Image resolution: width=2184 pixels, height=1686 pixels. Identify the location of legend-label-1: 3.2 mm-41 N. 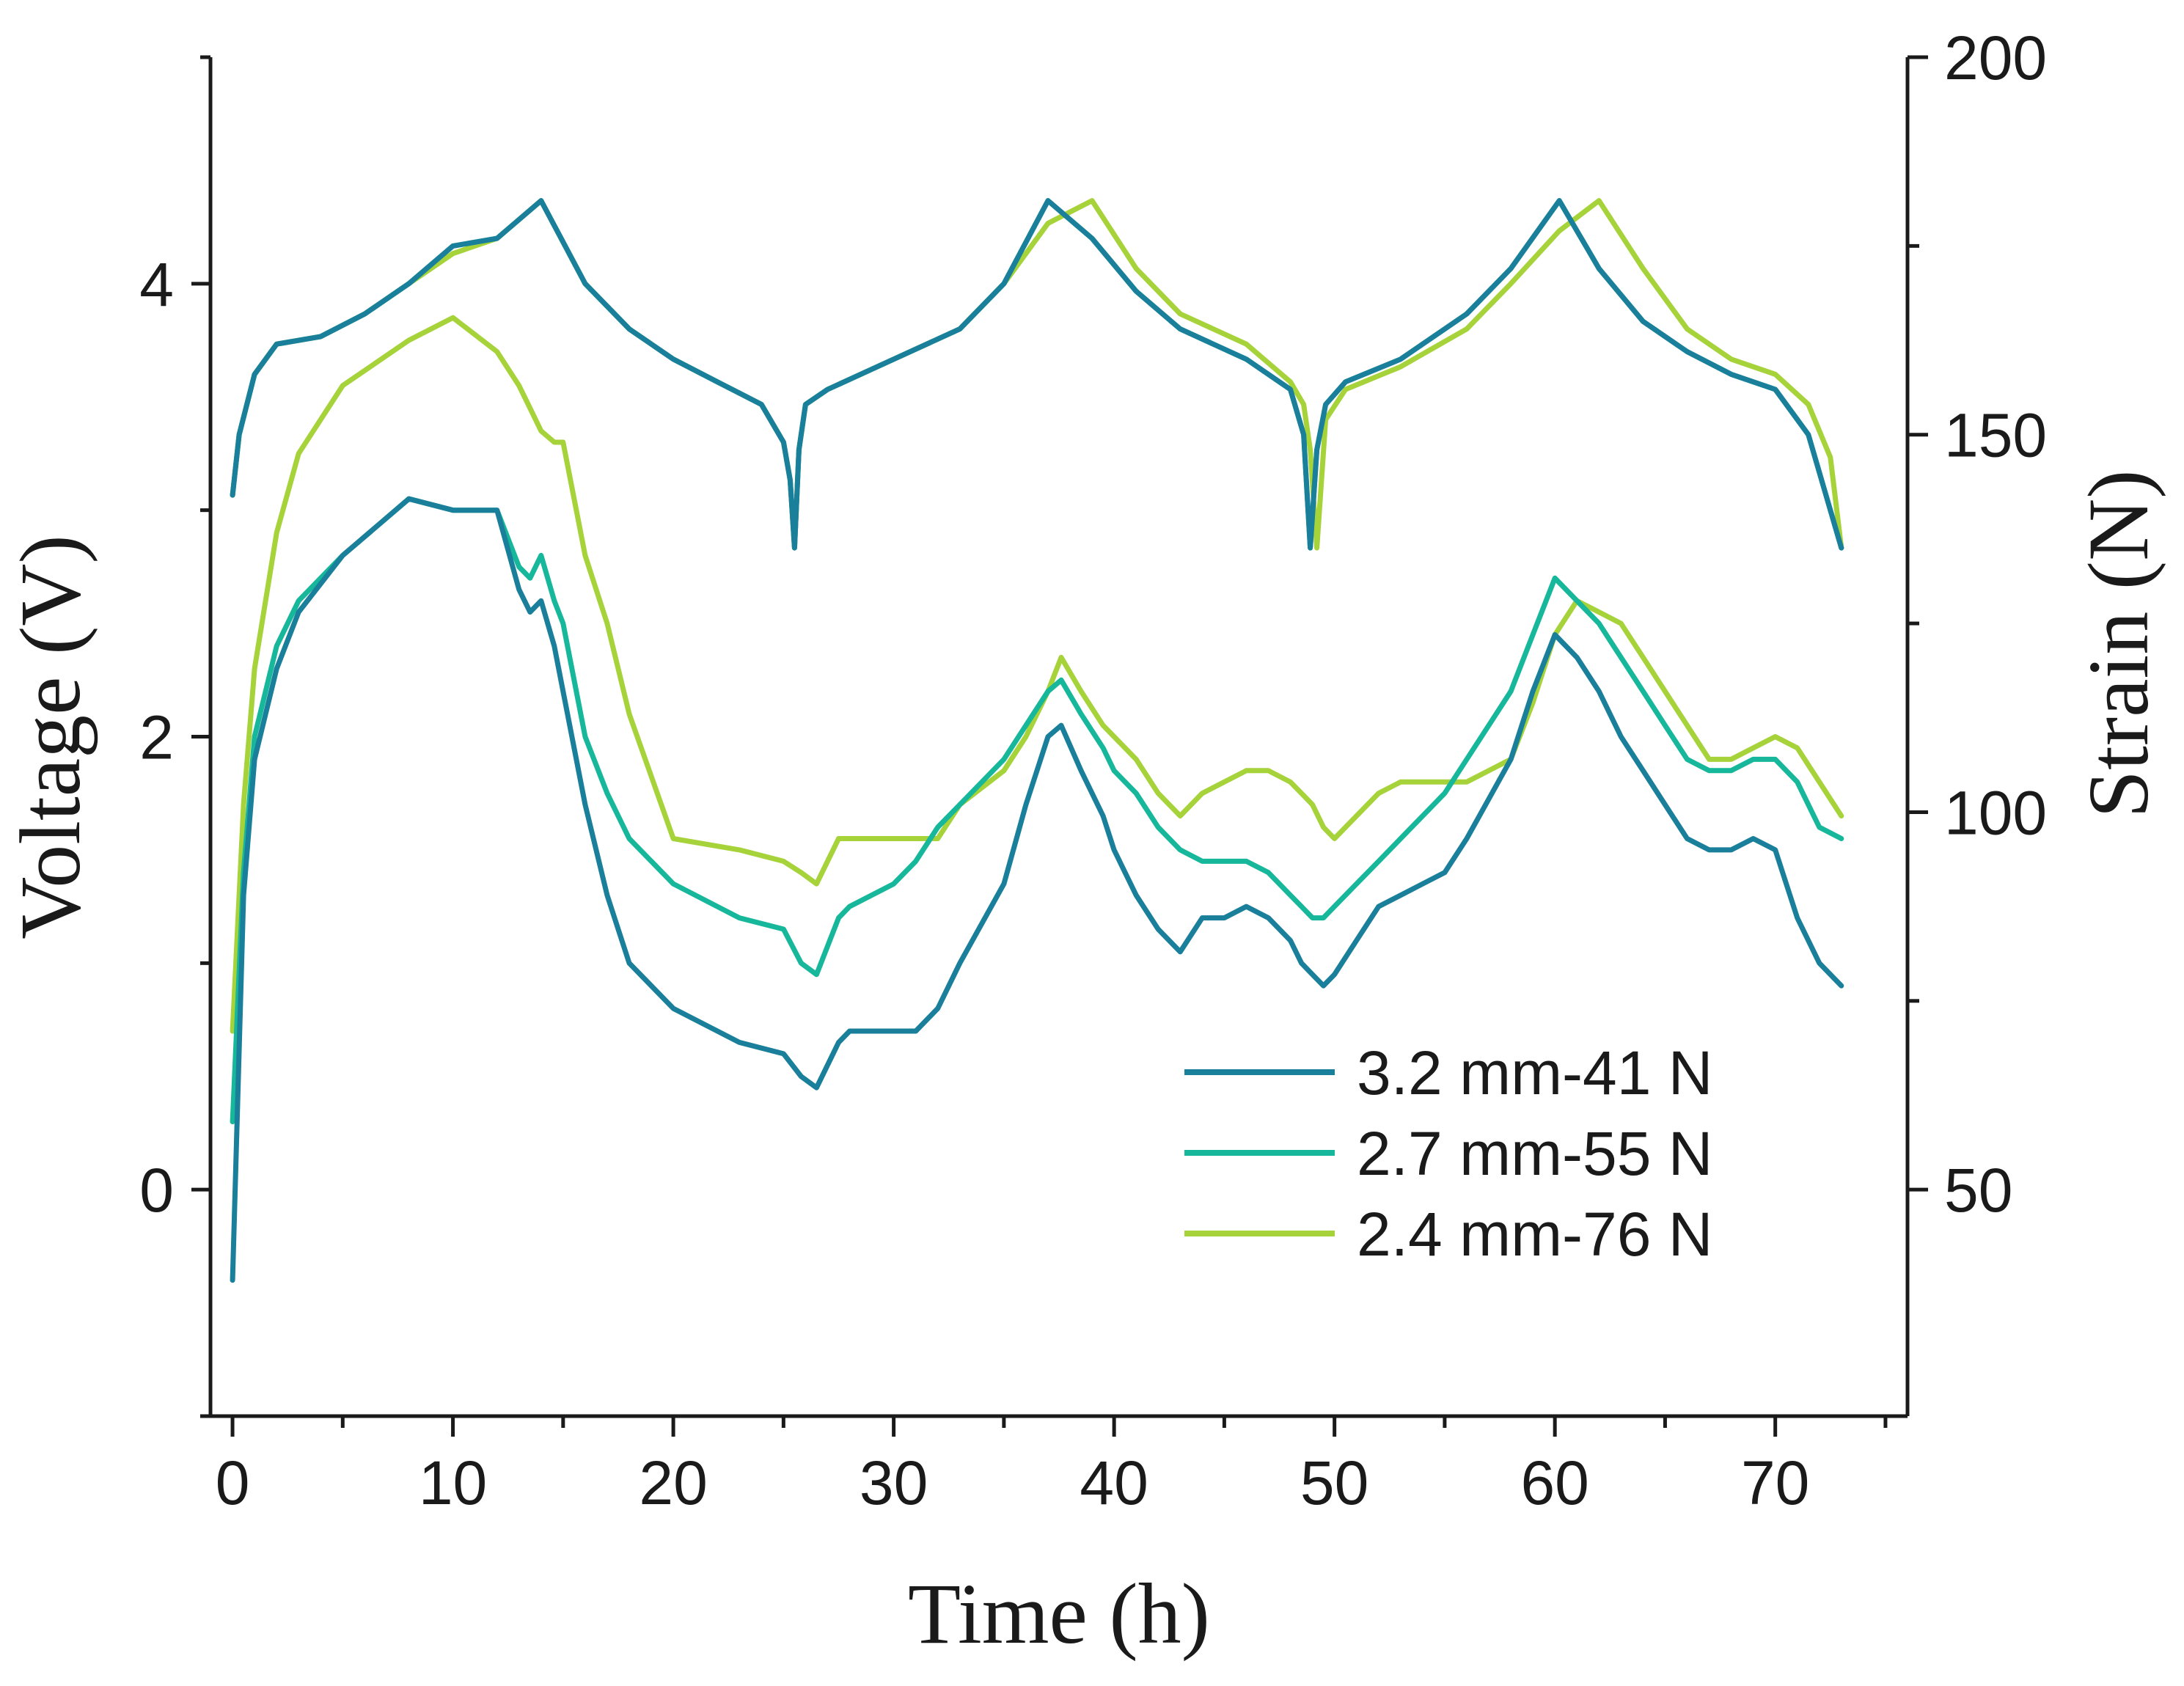
(1534, 1073).